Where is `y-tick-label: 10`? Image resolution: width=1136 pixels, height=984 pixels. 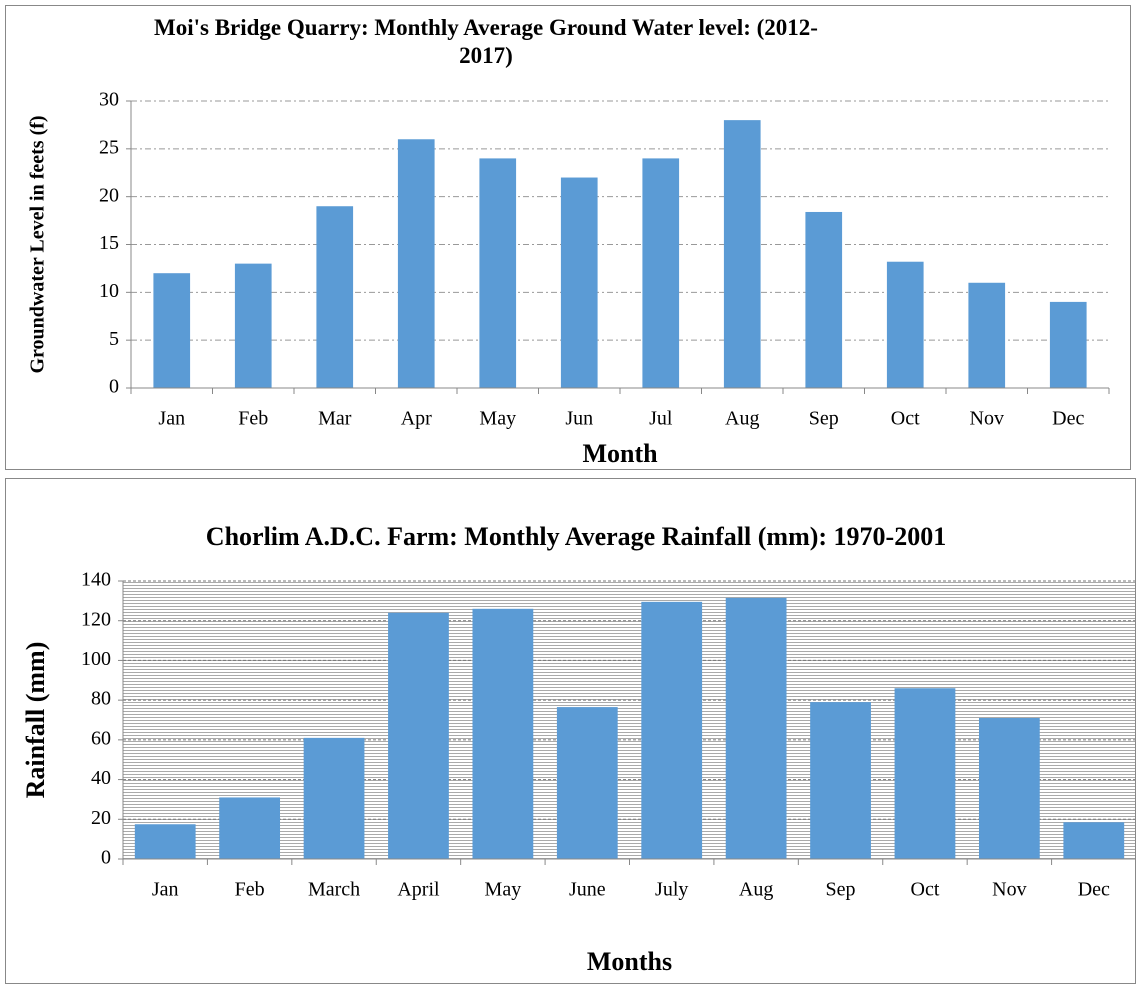
y-tick-label: 10 is located at coordinates (109, 291).